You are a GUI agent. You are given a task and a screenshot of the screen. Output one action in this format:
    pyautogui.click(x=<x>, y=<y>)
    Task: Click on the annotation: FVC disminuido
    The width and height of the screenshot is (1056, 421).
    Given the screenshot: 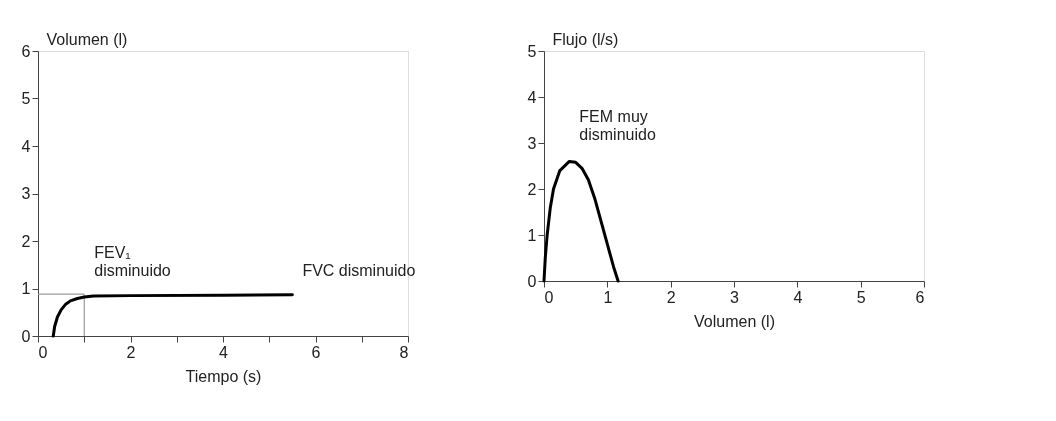 What is the action you would take?
    pyautogui.click(x=359, y=270)
    